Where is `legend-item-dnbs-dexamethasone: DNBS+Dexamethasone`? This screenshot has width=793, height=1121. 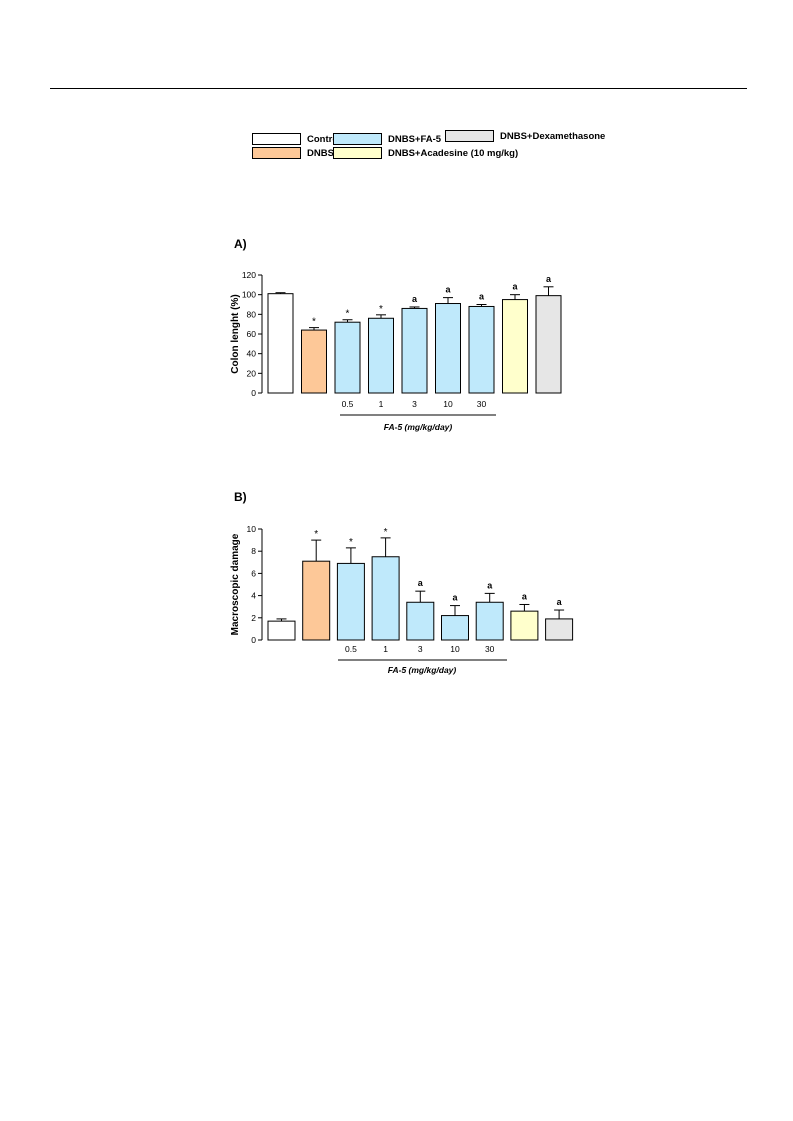 legend-item-dnbs-dexamethasone: DNBS+Dexamethasone is located at coordinates (525, 136).